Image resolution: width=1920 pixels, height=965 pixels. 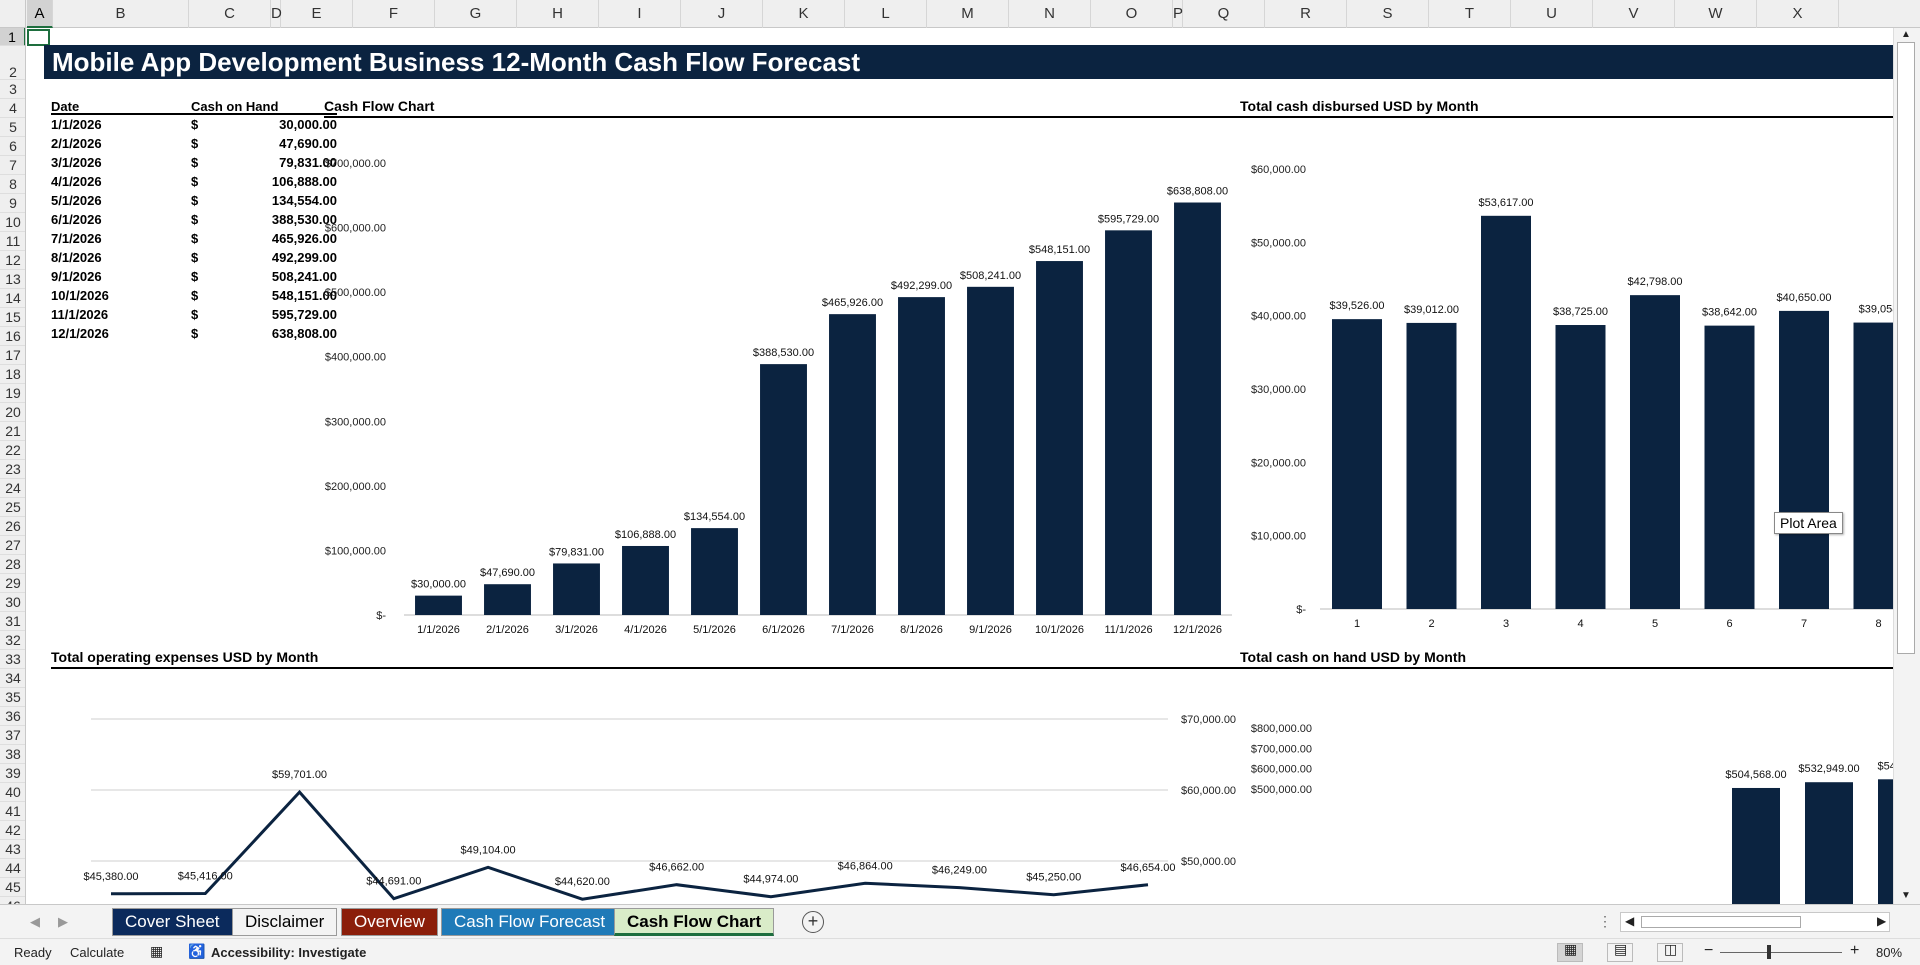 I want to click on column-header-m: M, so click(x=968, y=14).